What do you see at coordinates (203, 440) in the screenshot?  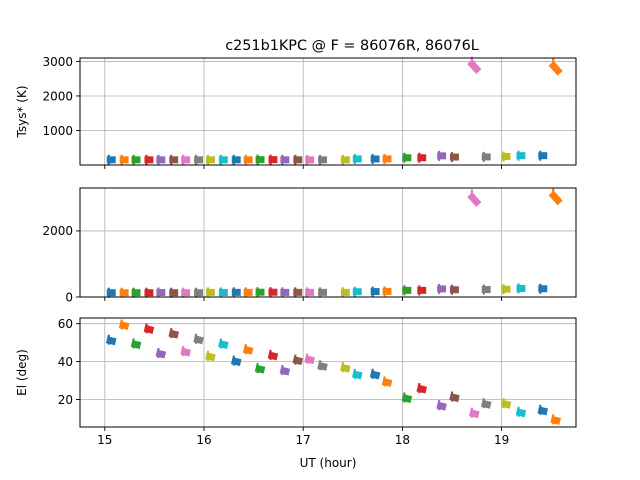 I see `x-tick-label: 16` at bounding box center [203, 440].